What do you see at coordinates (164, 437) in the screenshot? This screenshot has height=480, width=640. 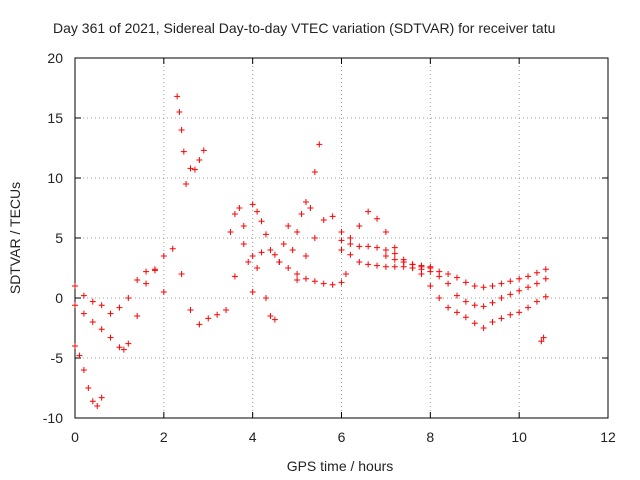 I see `x-tick-label: 2` at bounding box center [164, 437].